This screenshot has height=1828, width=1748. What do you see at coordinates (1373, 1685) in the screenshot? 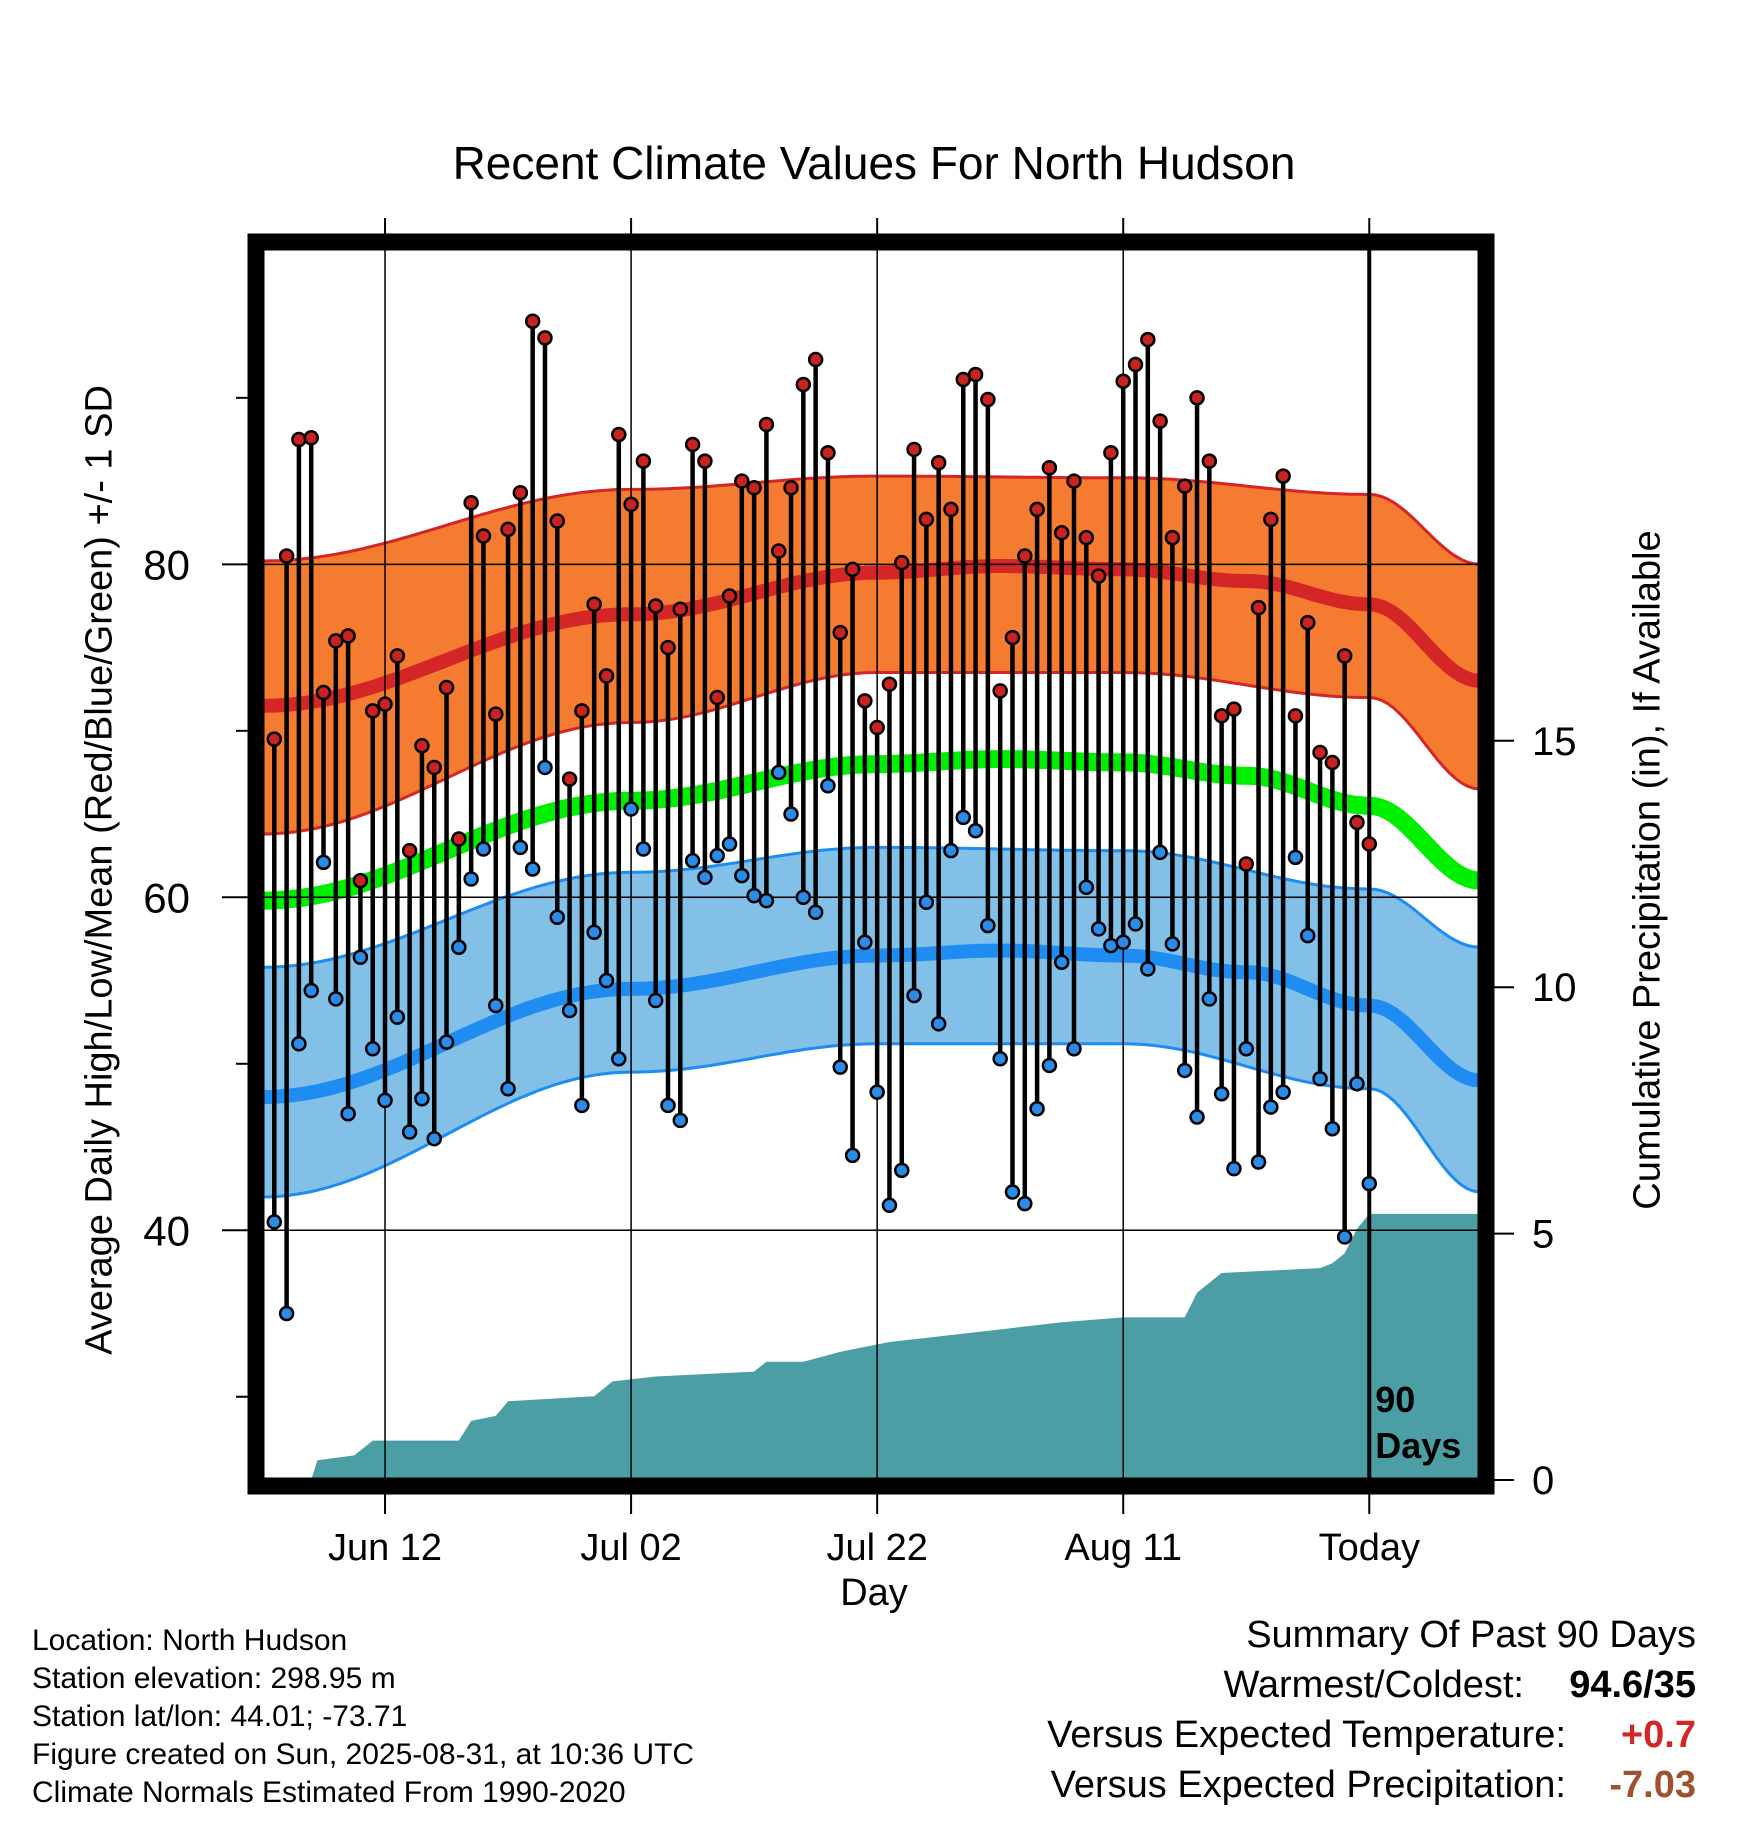
I see `summary-warm-cold-label: Warmest/Coldest:` at bounding box center [1373, 1685].